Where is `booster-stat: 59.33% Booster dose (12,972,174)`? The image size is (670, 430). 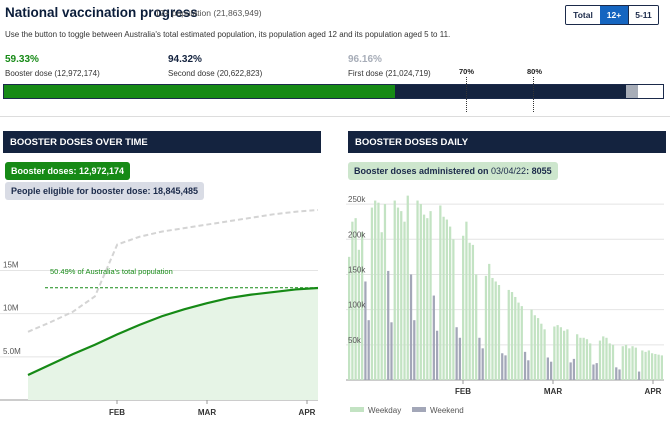
booster-stat: 59.33% Booster dose (12,972,174) is located at coordinates (52, 66).